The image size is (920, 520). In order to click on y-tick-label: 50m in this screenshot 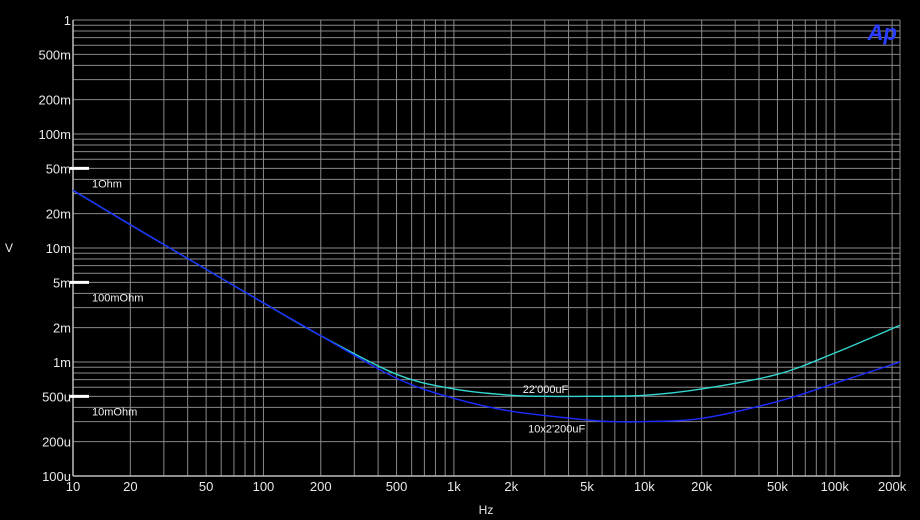, I will do `click(58, 168)`.